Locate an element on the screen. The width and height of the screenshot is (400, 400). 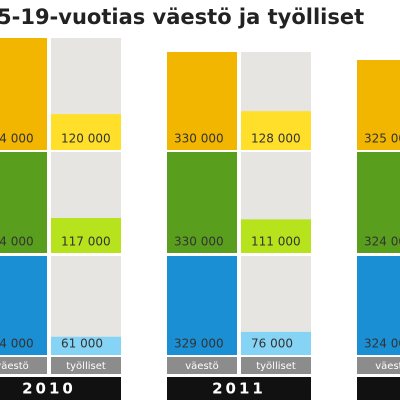
year-label: 2010 is located at coordinates (49, 389).